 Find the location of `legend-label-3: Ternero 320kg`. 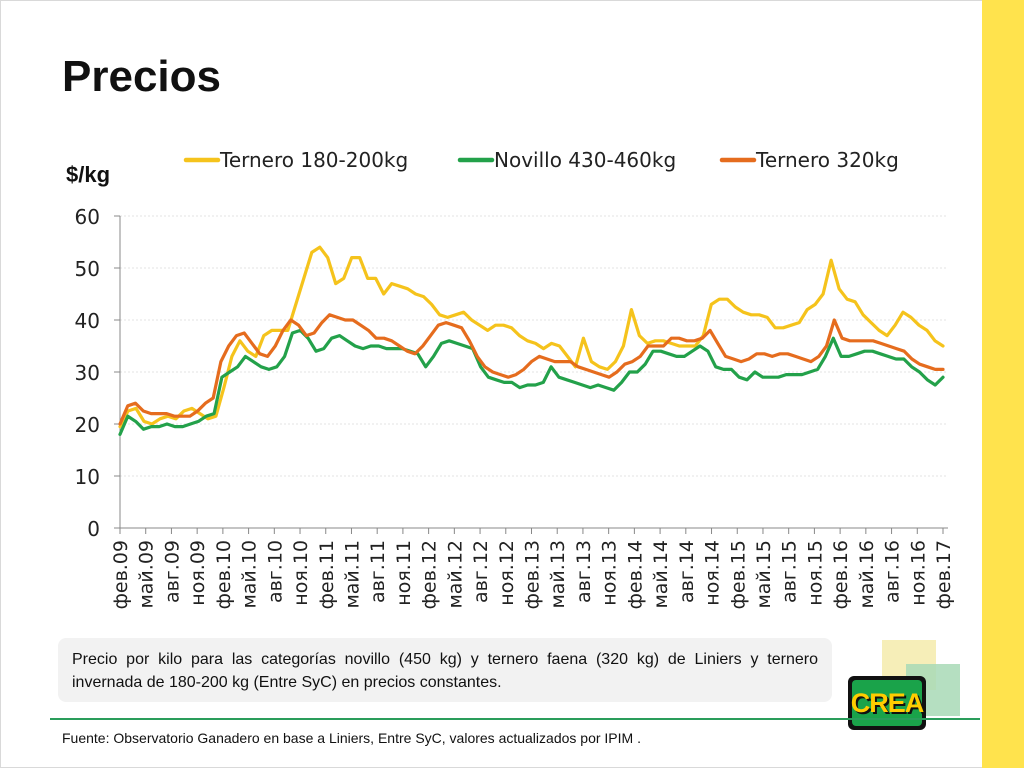

legend-label-3: Ternero 320kg is located at coordinates (827, 160).